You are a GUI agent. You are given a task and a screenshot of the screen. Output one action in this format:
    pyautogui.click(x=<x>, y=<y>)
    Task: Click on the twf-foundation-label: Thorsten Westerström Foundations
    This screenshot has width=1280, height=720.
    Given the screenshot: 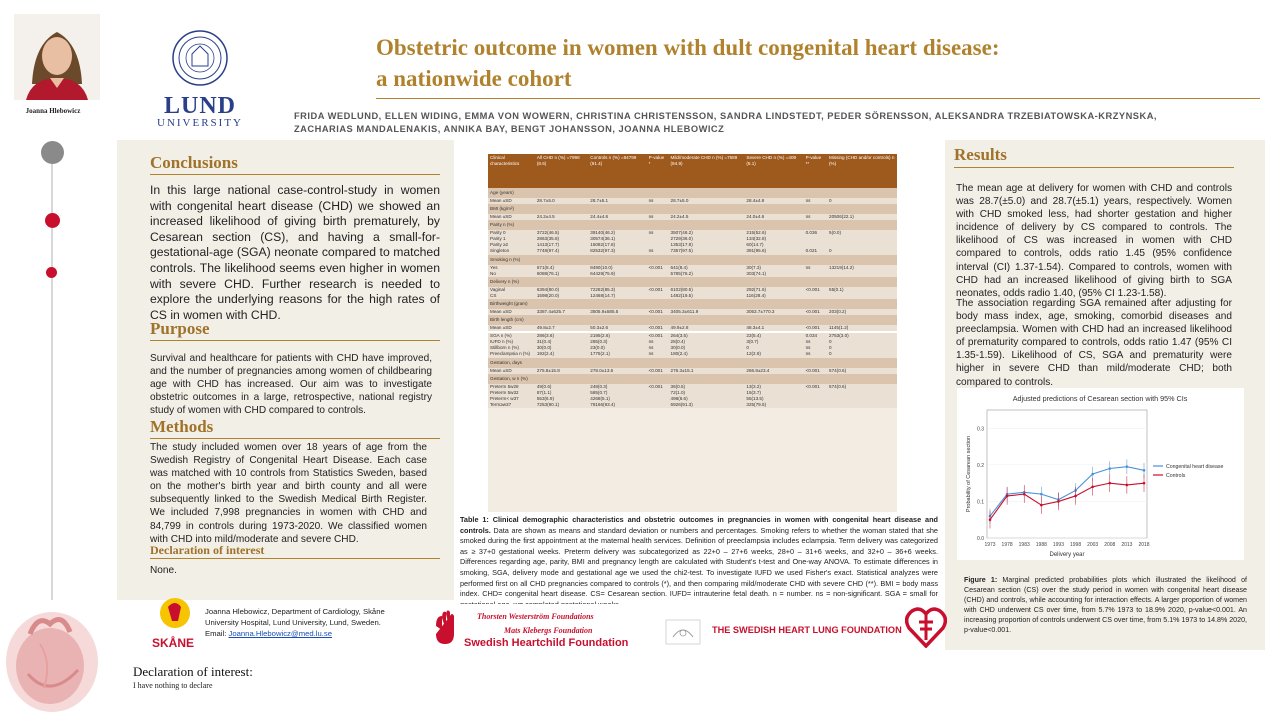 What is the action you would take?
    pyautogui.click(x=535, y=616)
    